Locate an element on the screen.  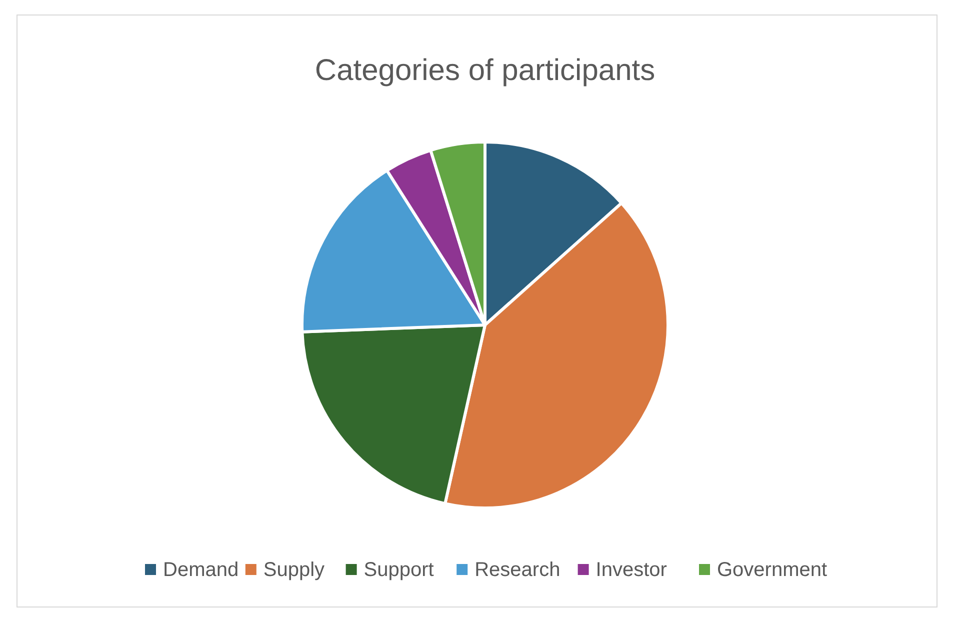
legend-label: Support is located at coordinates (399, 570).